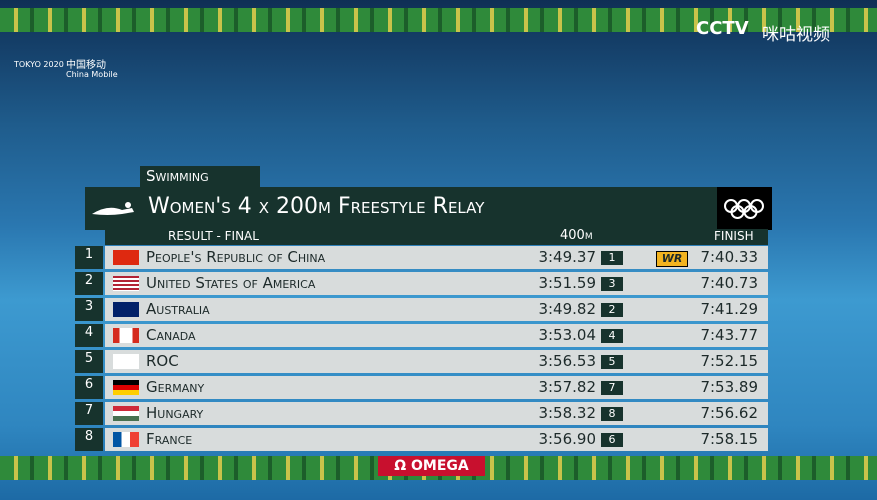 The image size is (877, 500). I want to click on split-time: 3:51.59, so click(567, 283).